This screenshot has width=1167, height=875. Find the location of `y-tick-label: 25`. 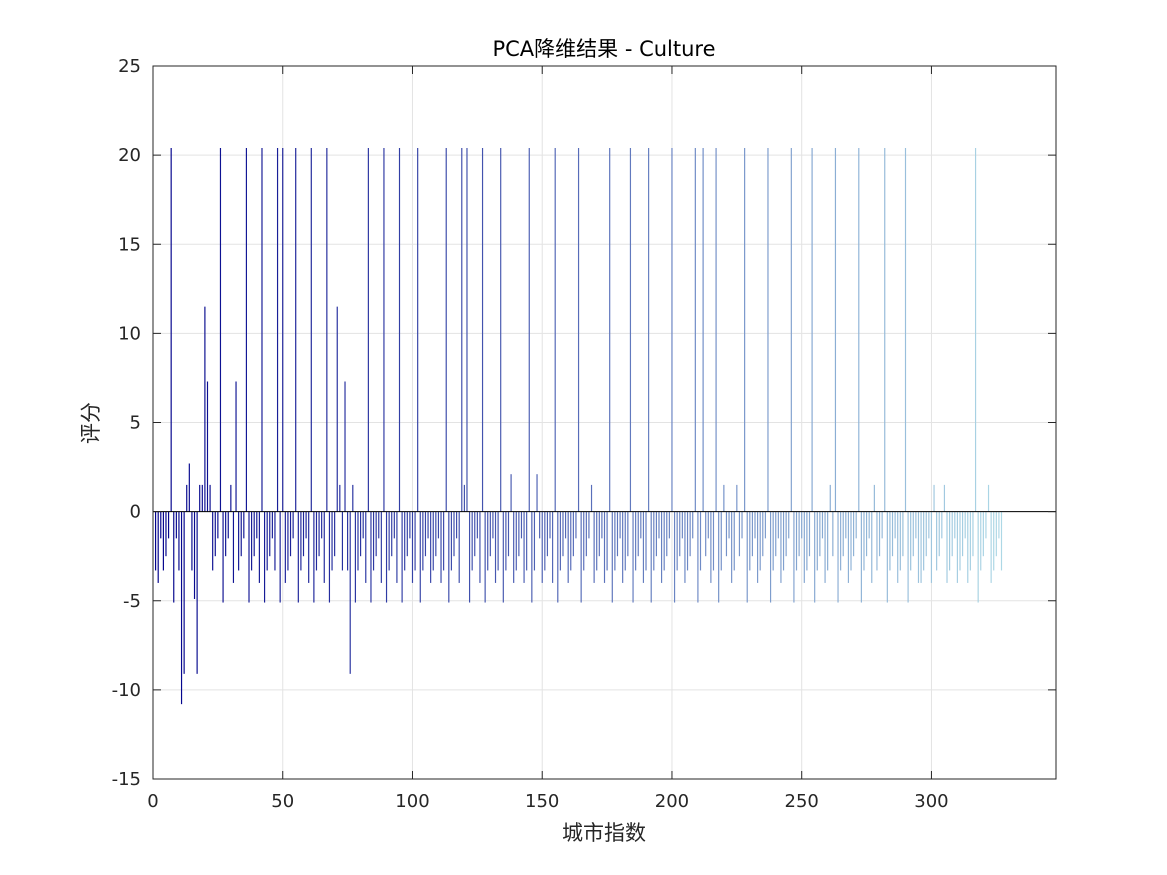

y-tick-label: 25 is located at coordinates (129, 66).